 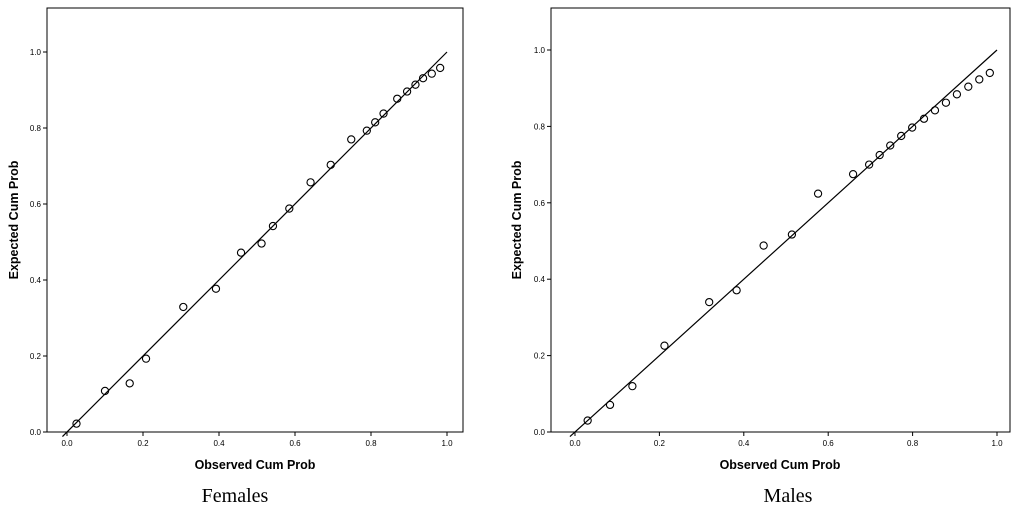 I want to click on panel-caption: Females, so click(x=235, y=496).